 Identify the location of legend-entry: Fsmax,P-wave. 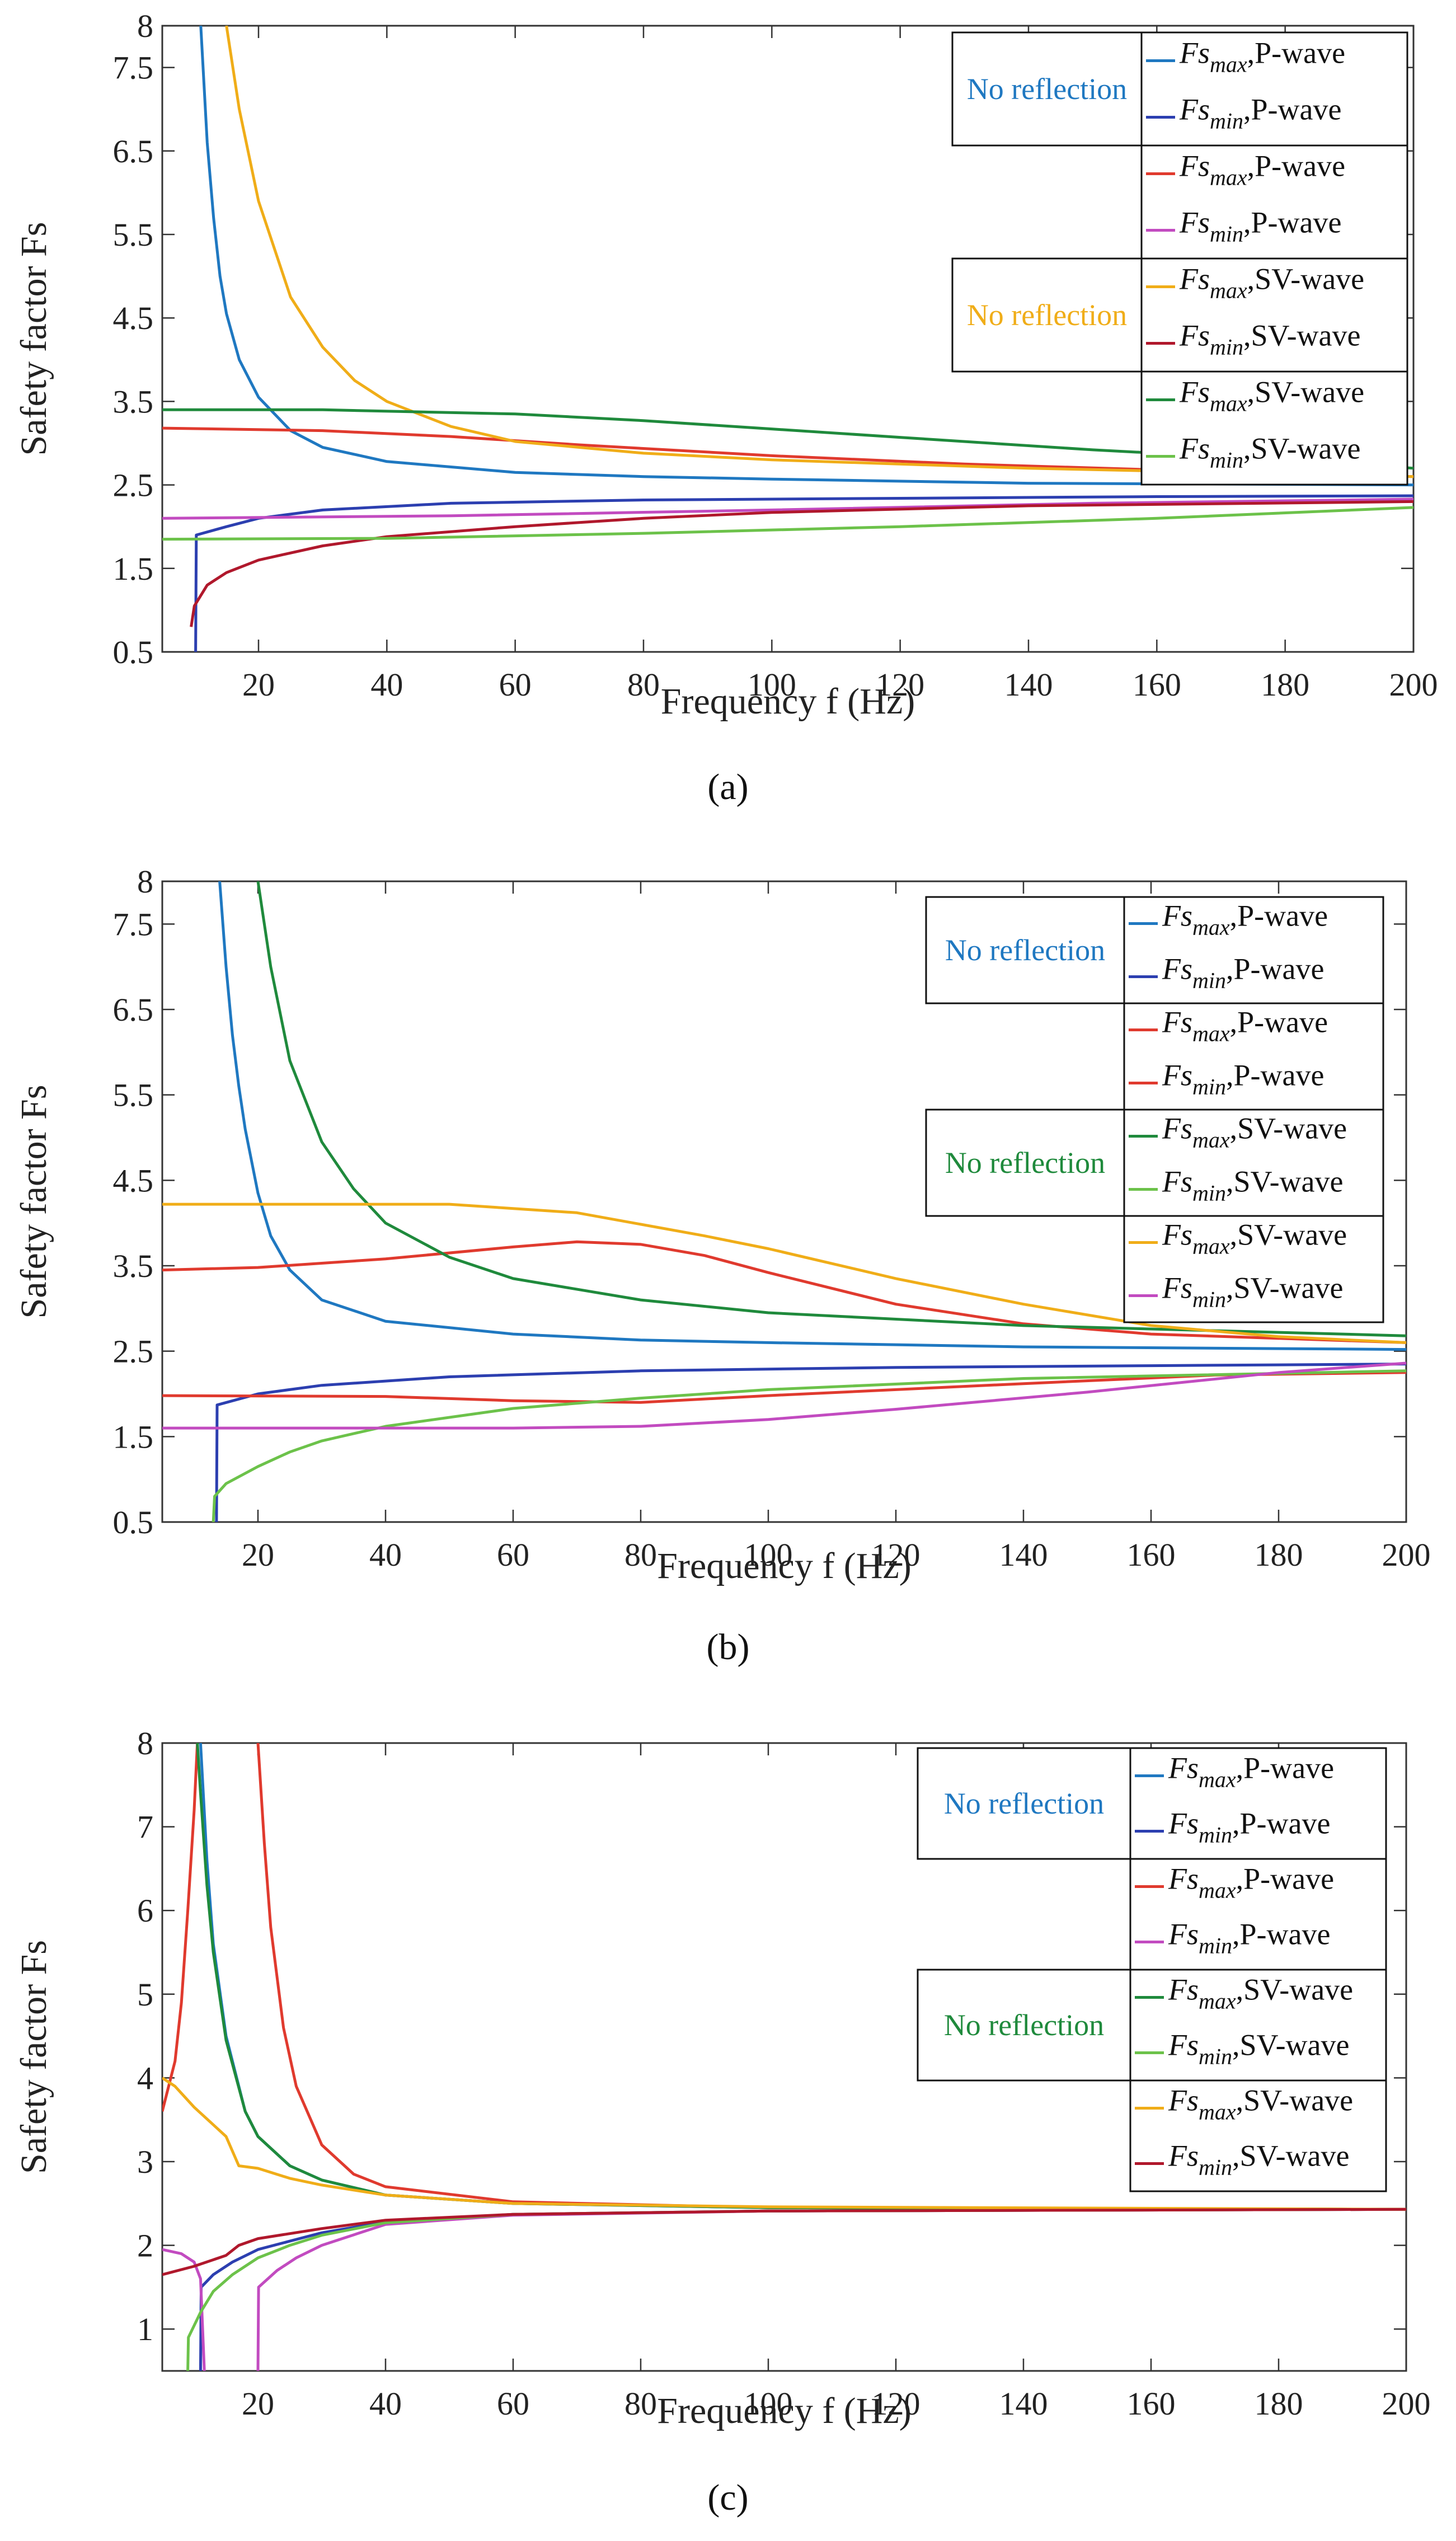
(1245, 920).